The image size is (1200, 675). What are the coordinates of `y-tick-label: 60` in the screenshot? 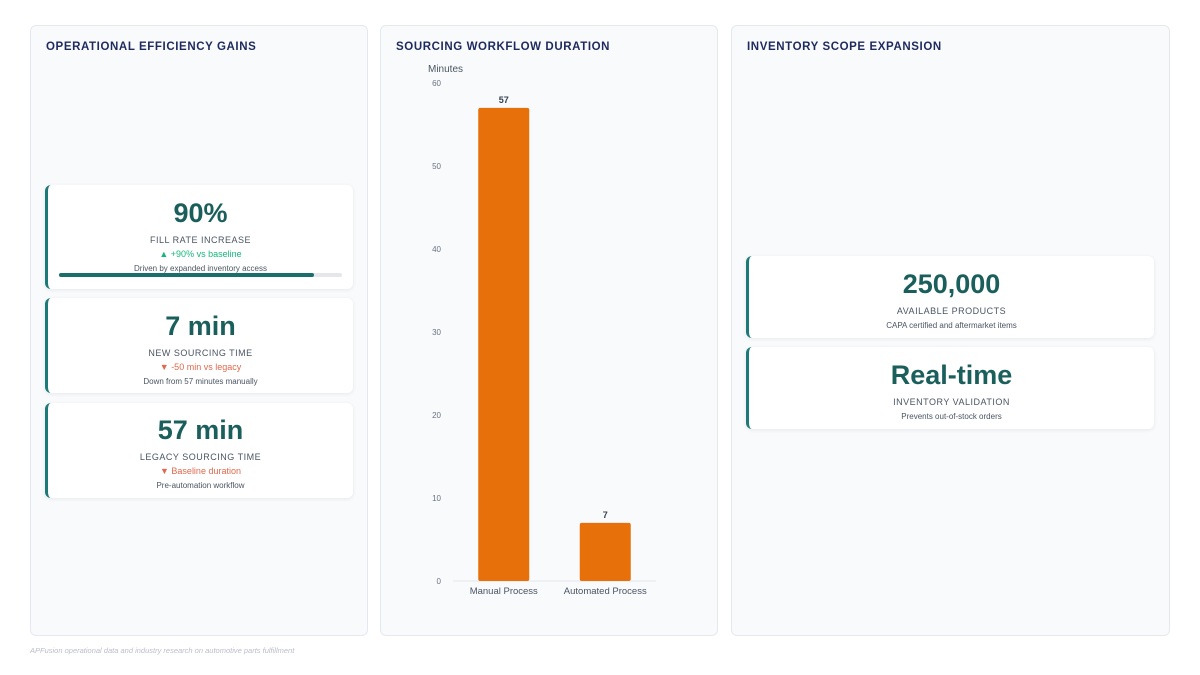 It's located at (436, 83).